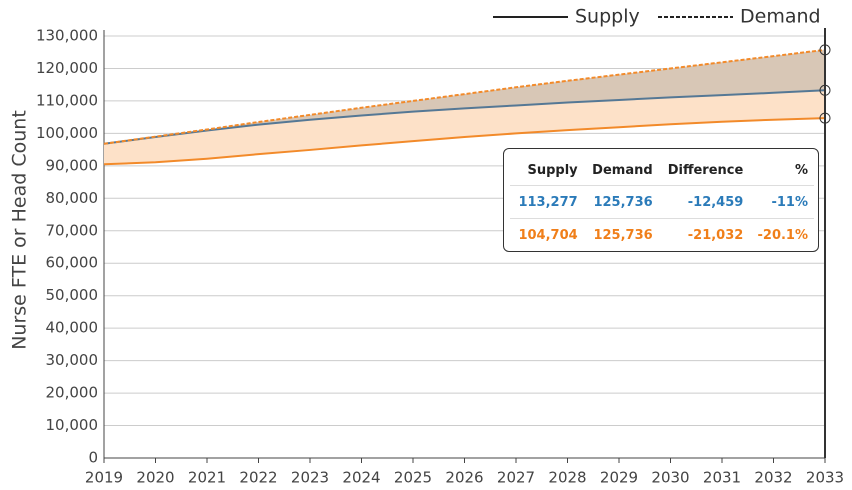 The height and width of the screenshot is (490, 852). I want to click on x-tick-label: 2025, so click(413, 478).